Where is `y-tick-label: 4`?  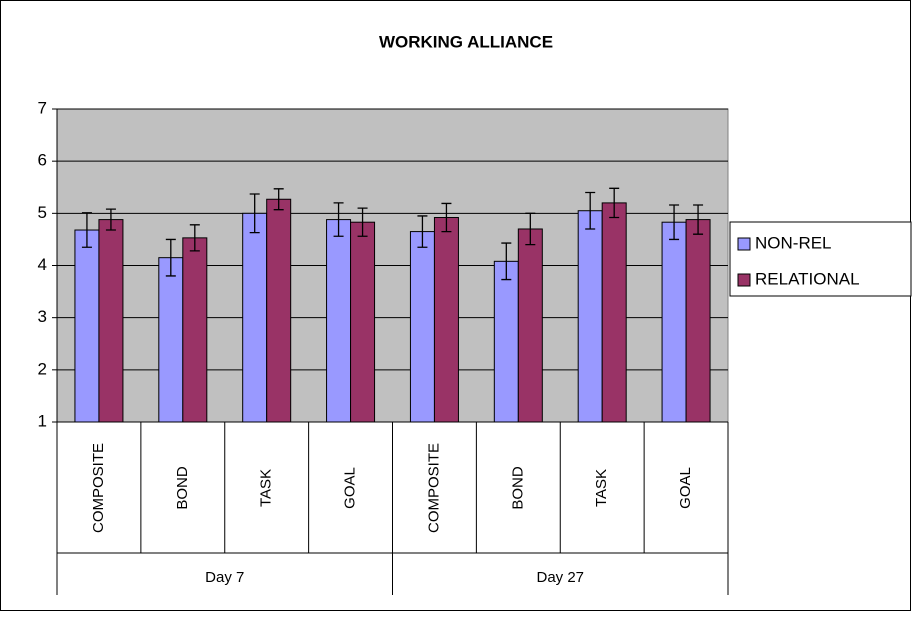
y-tick-label: 4 is located at coordinates (42, 264).